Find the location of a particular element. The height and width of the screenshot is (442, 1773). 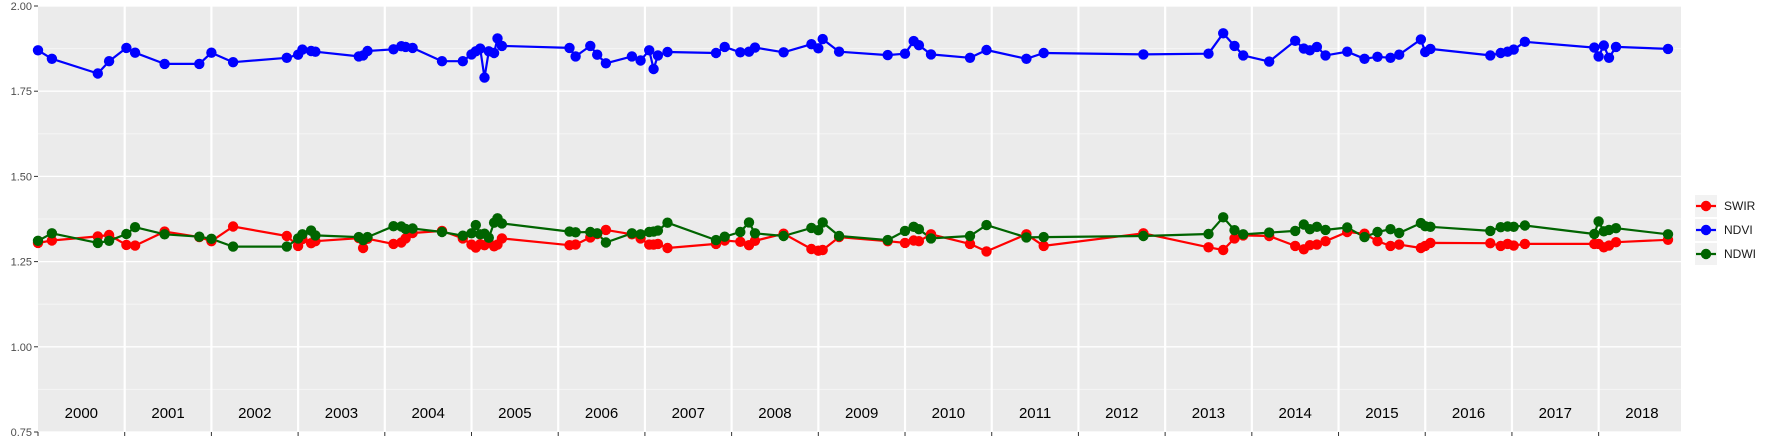

year-label: 2016 is located at coordinates (1468, 413).